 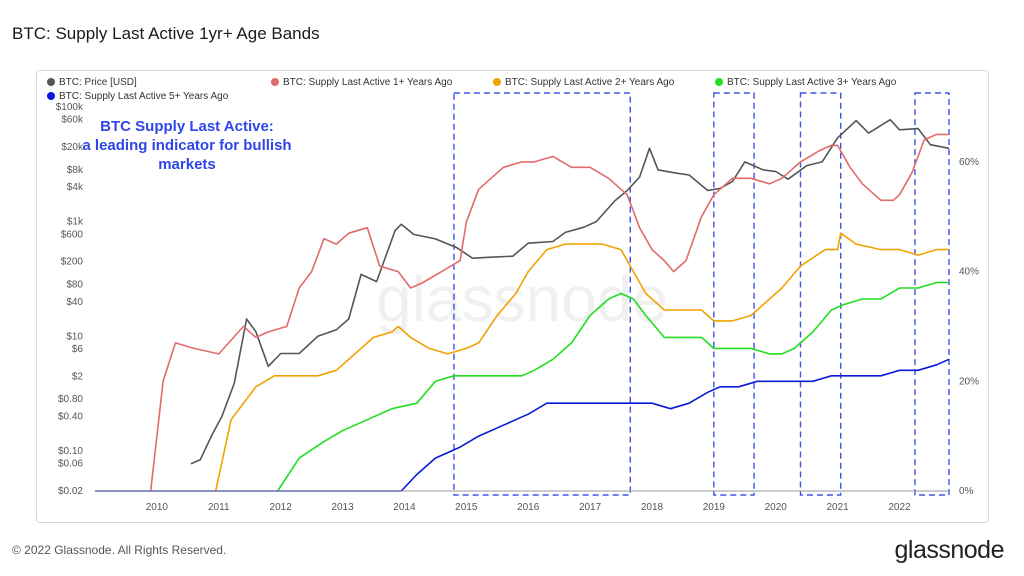 What do you see at coordinates (186, 145) in the screenshot?
I see `annotation-line: a leading indicator for bullish` at bounding box center [186, 145].